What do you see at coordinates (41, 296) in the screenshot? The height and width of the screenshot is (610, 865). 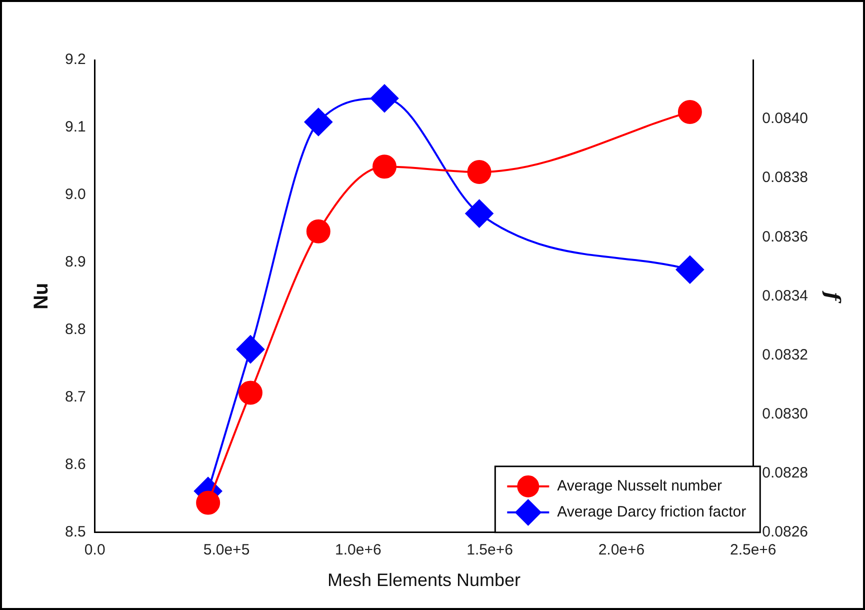 I see `y-axis-title: Nu` at bounding box center [41, 296].